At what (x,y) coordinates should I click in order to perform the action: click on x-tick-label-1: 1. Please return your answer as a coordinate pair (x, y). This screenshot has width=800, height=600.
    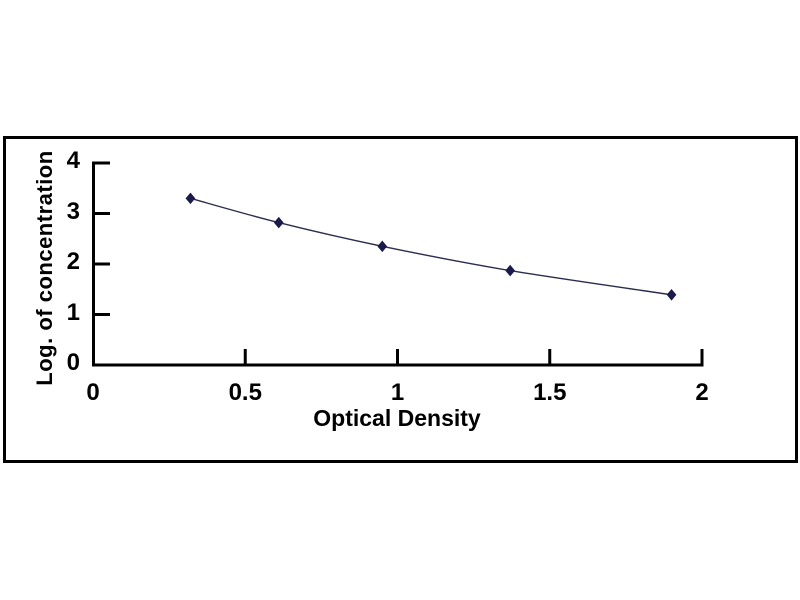
    Looking at the image, I should click on (397, 392).